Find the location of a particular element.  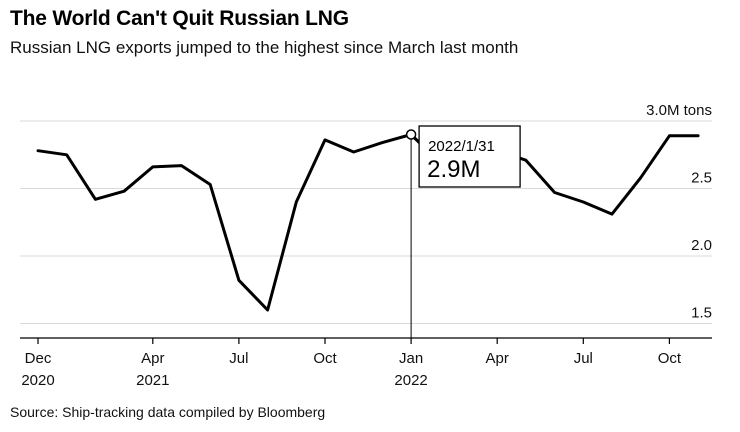

y-tick-label: 3.0M tons is located at coordinates (679, 110).